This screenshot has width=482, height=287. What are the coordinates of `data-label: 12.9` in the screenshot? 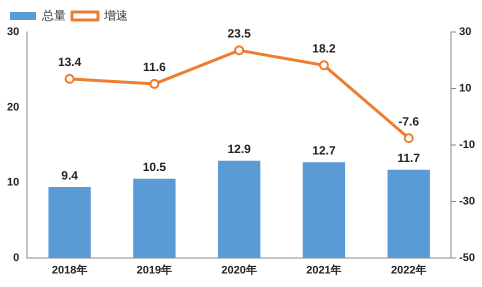 It's located at (239, 149).